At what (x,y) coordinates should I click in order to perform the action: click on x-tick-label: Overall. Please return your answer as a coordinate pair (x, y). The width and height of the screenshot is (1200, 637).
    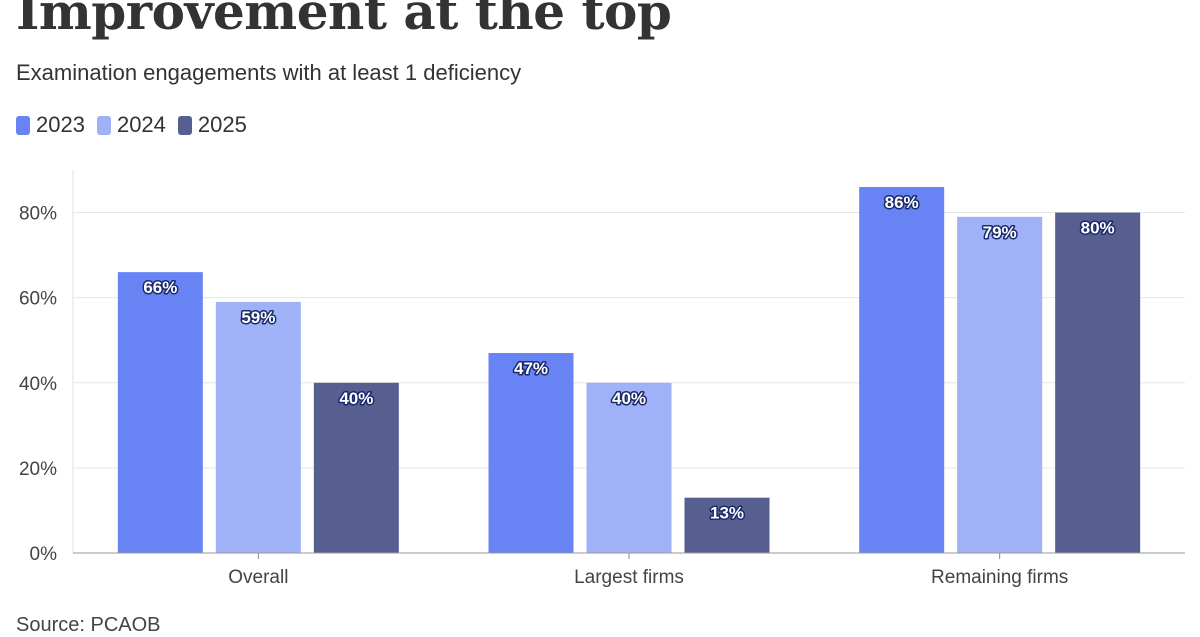
    Looking at the image, I should click on (258, 577).